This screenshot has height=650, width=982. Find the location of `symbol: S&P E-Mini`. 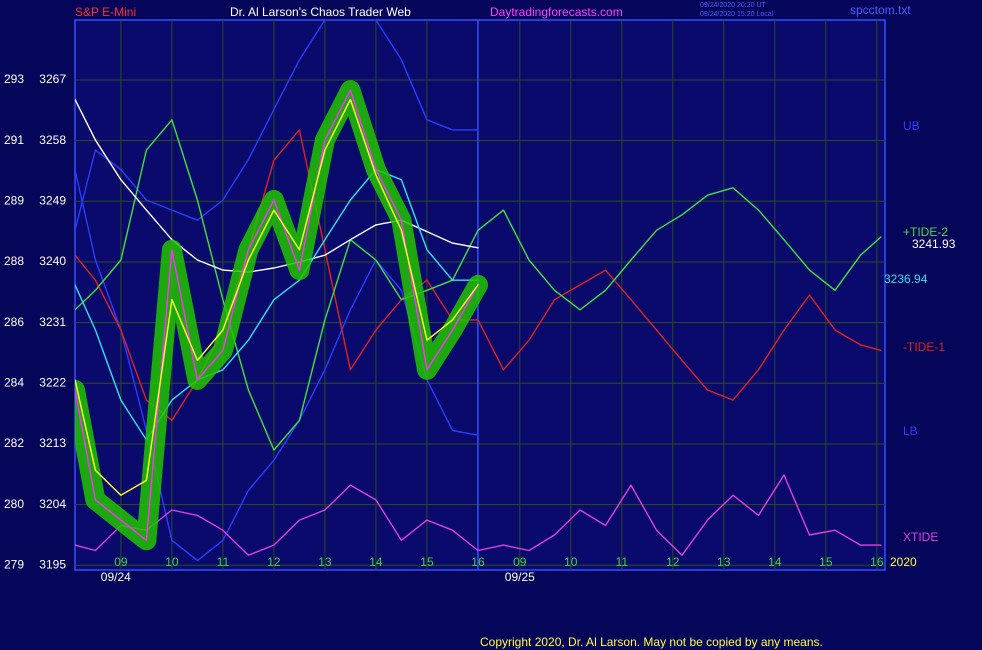

symbol: S&P E-Mini is located at coordinates (105, 12).